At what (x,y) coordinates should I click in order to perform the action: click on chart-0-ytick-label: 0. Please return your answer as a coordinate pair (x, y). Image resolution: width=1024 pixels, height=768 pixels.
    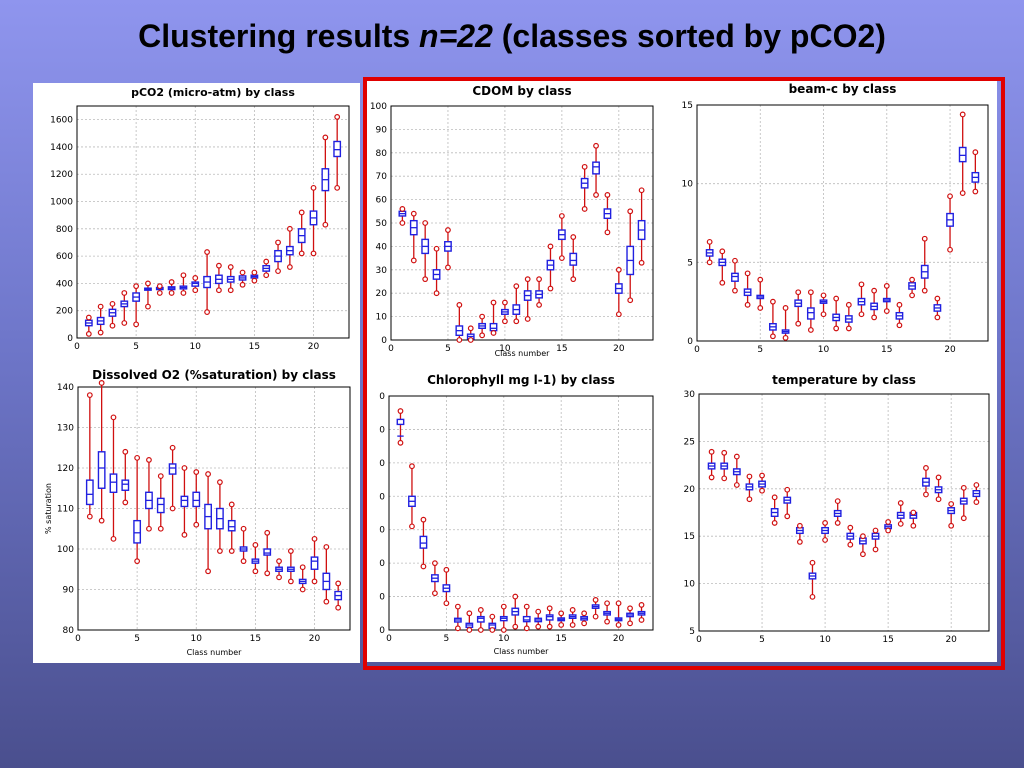
    Looking at the image, I should click on (70, 339).